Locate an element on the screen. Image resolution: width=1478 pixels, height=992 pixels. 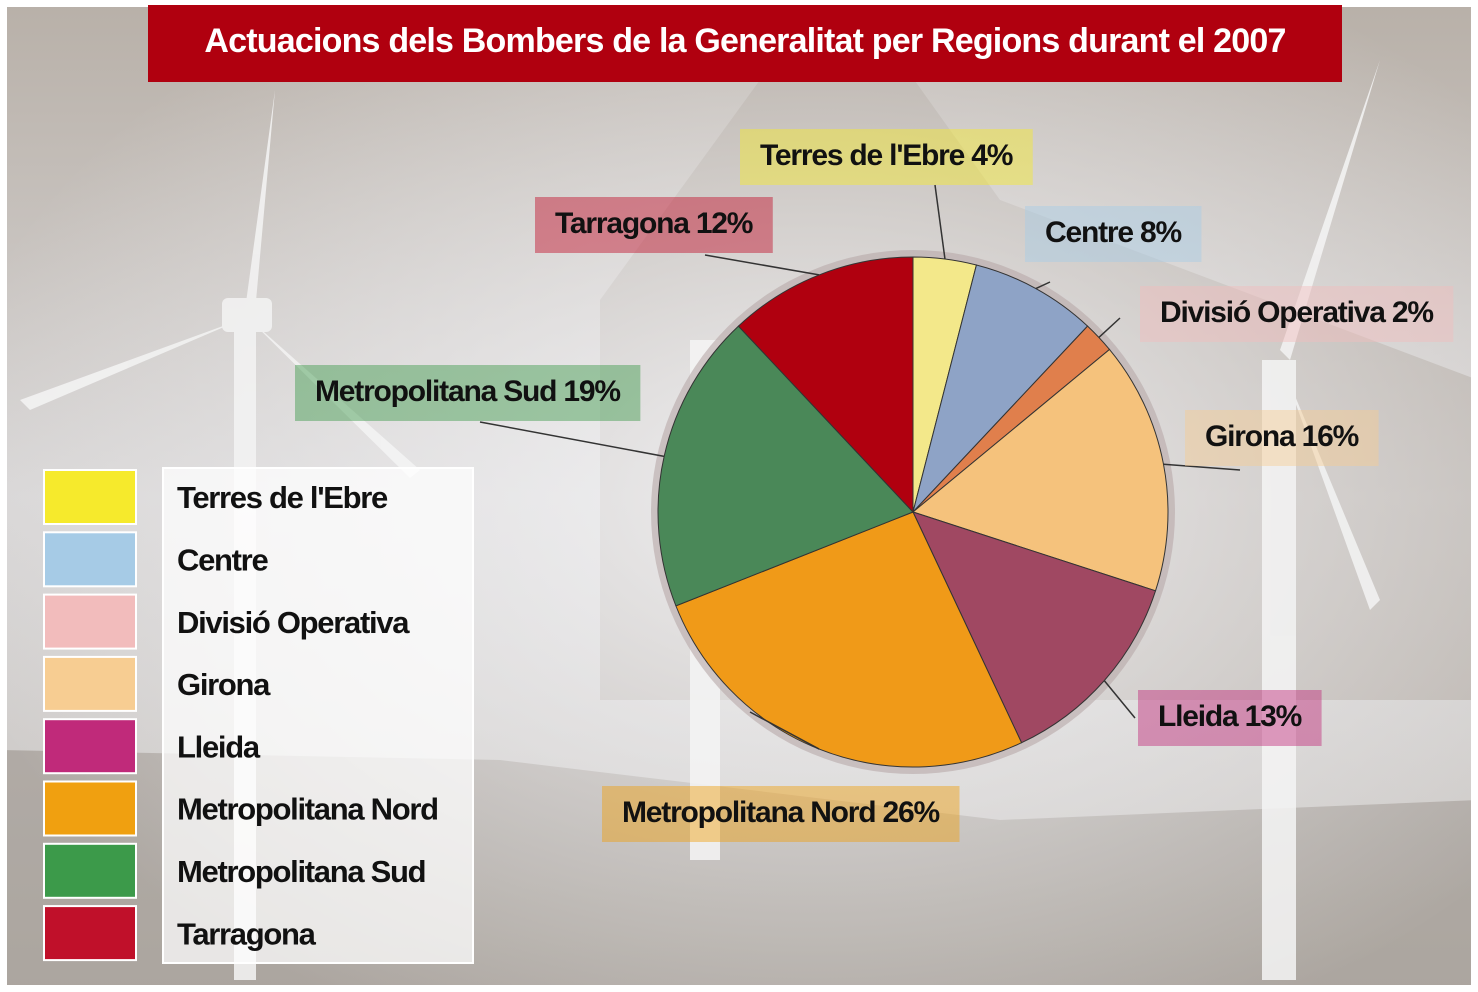
legend-label: Centre is located at coordinates (222, 559).